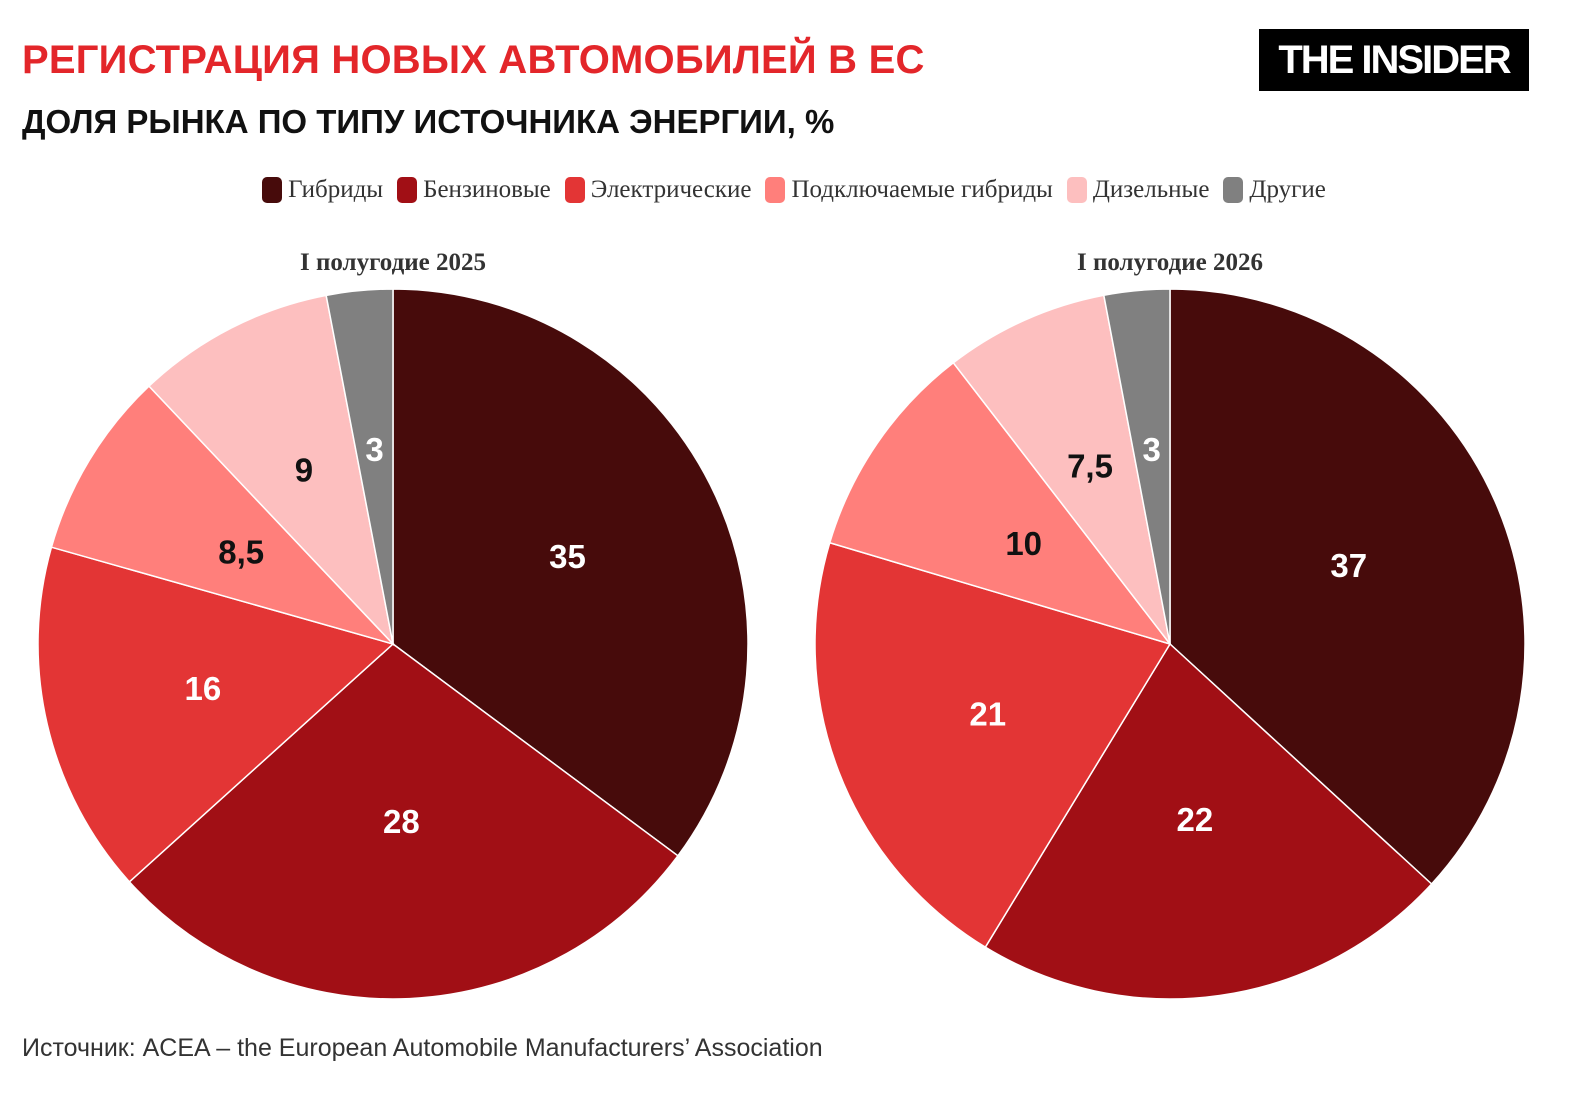 The width and height of the screenshot is (1588, 1100). What do you see at coordinates (671, 189) in the screenshot?
I see `legend-label: Электрические` at bounding box center [671, 189].